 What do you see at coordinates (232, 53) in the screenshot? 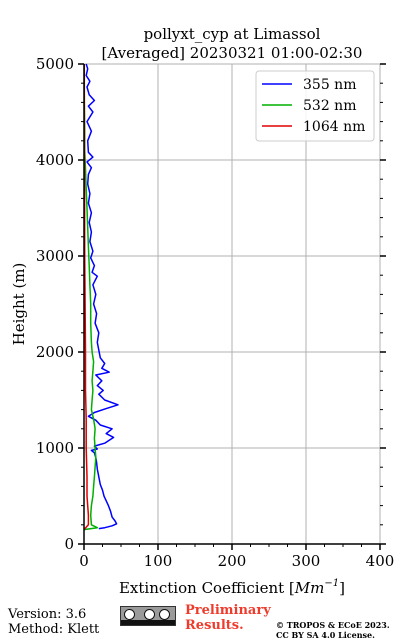
I see `chart-title-line2: [Averaged] 20230321 01:00-02:30` at bounding box center [232, 53].